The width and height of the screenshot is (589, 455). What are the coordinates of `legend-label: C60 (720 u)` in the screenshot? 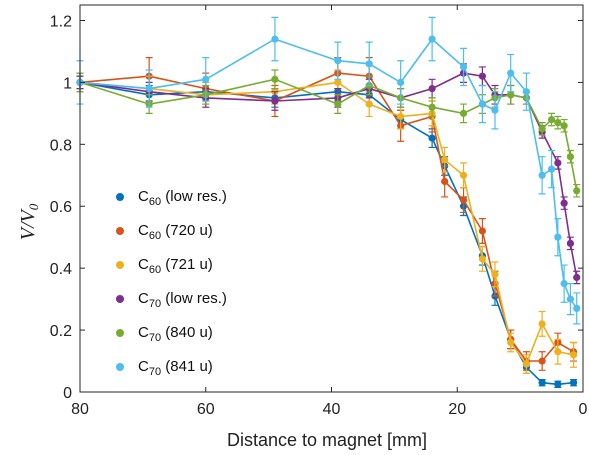 It's located at (175, 232).